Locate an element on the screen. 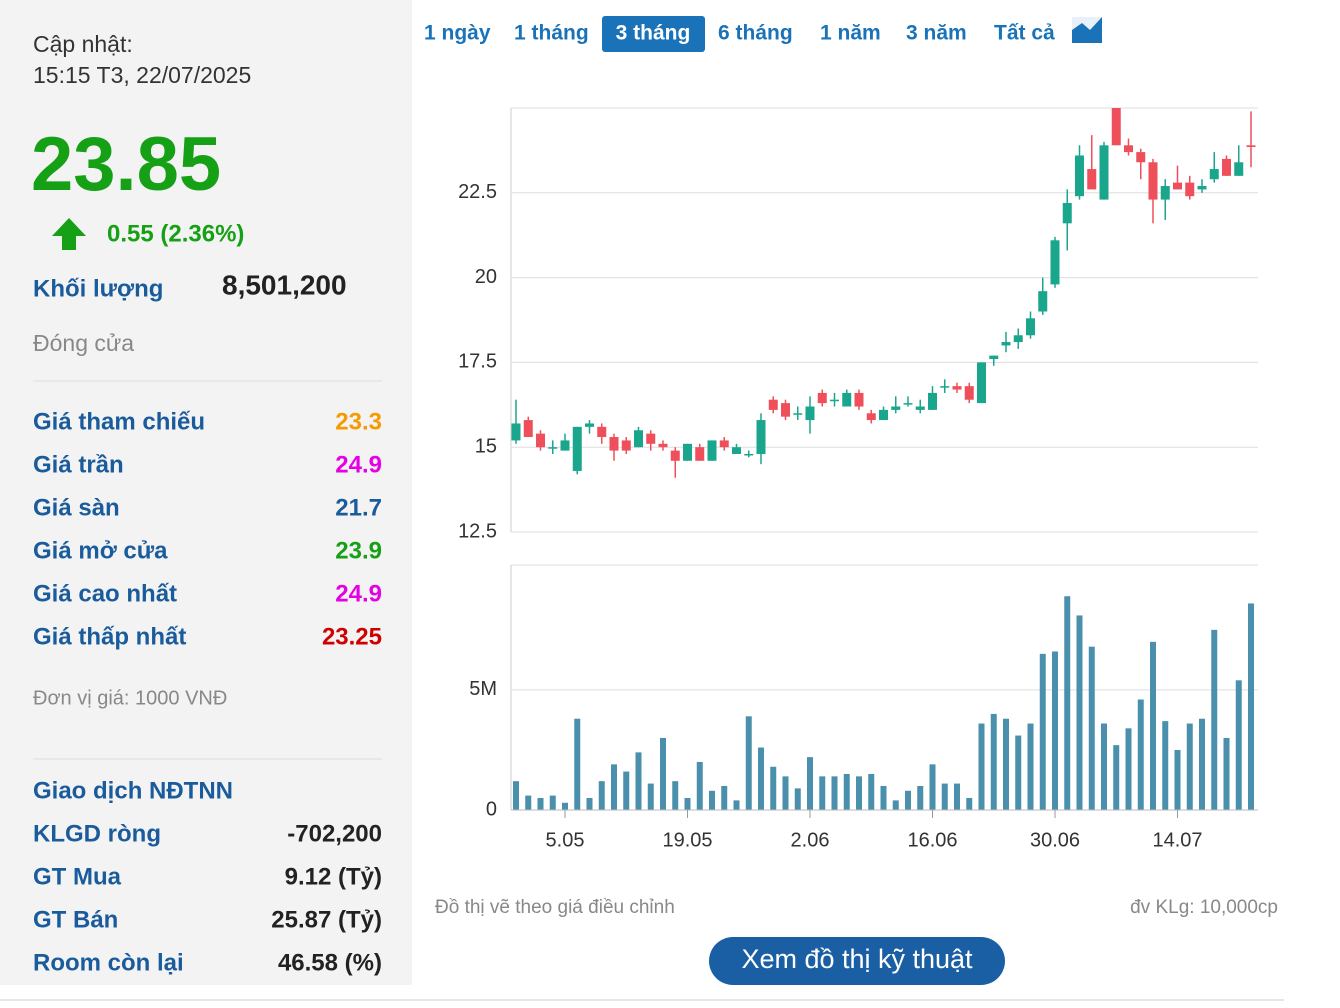  price: 23.85 is located at coordinates (126, 164).